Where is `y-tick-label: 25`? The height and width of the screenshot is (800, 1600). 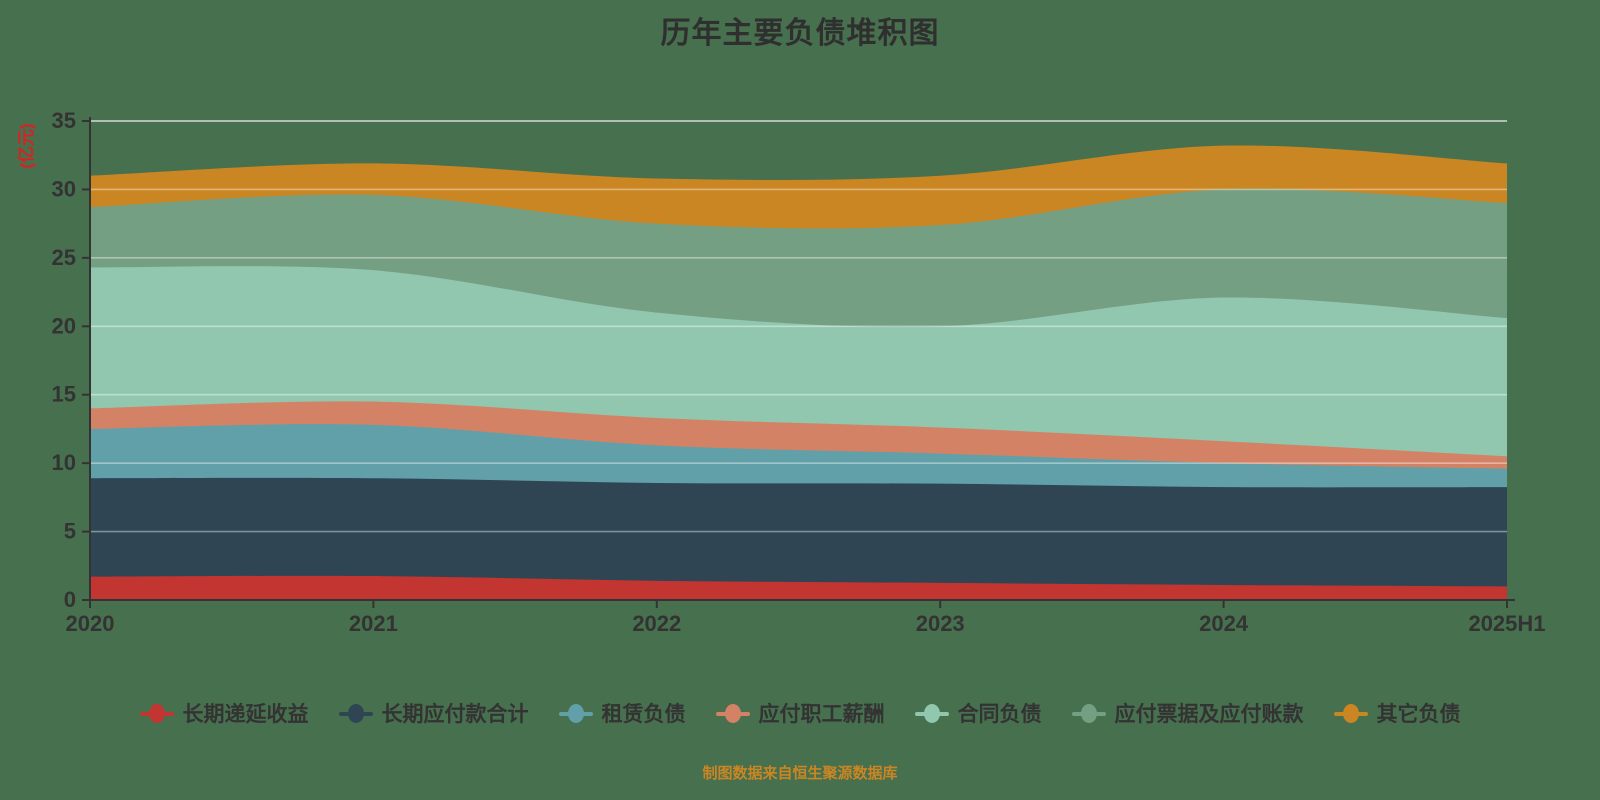
y-tick-label: 25 is located at coordinates (64, 257).